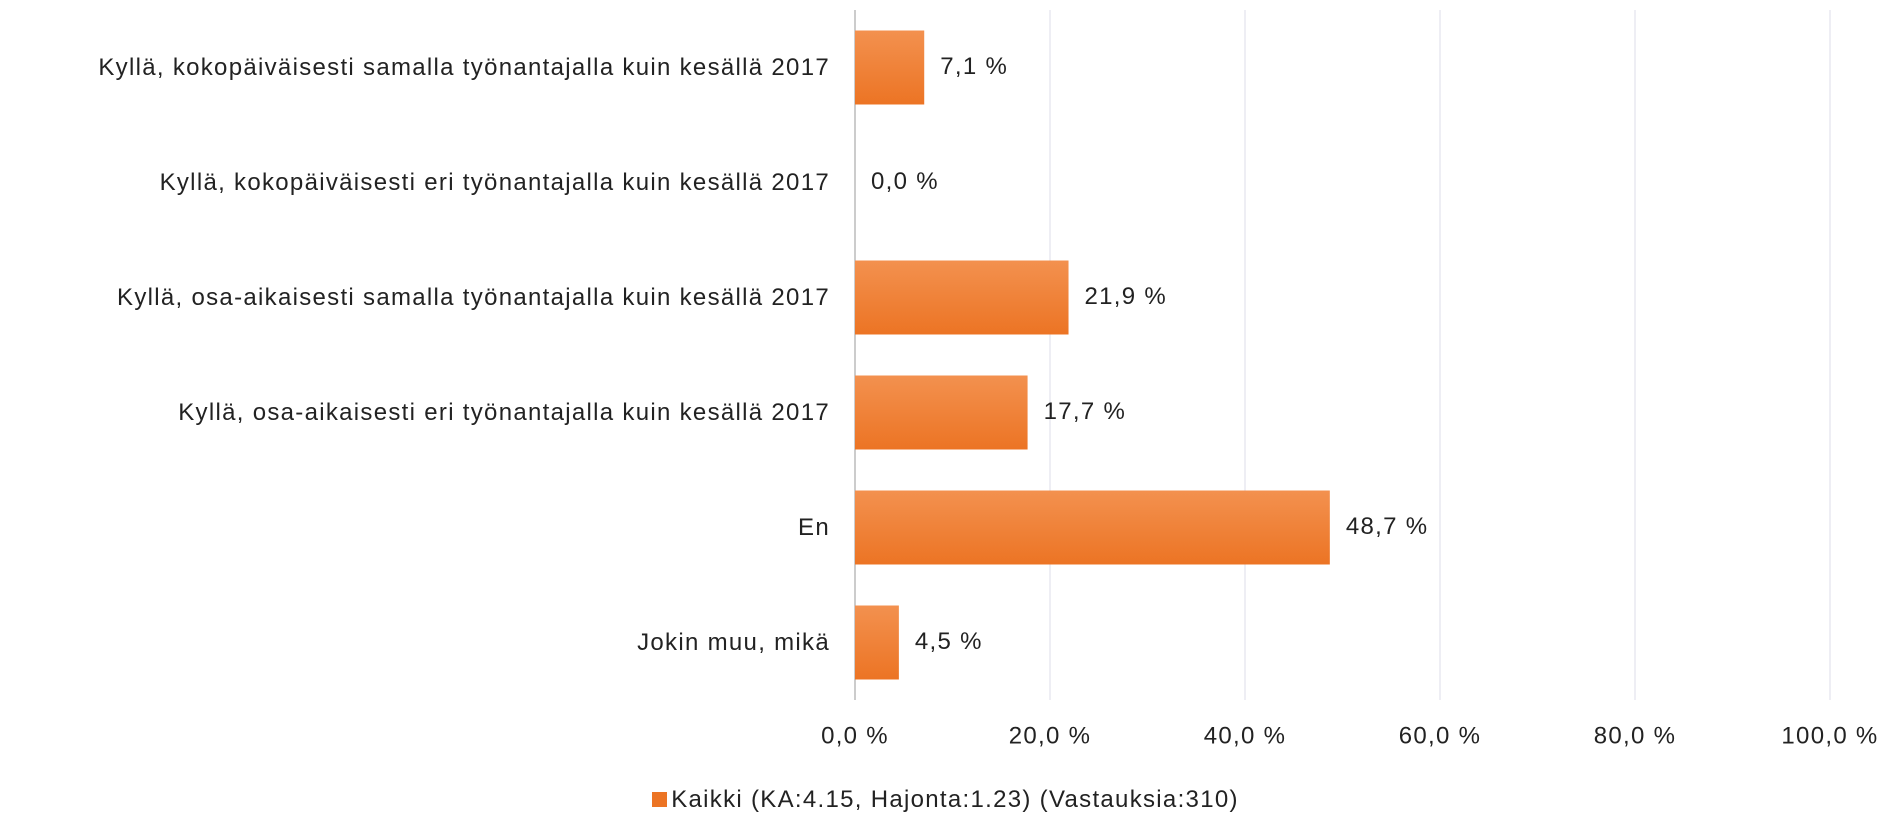  Describe the element at coordinates (1245, 735) in the screenshot. I see `x-tick-label: 40,0 %` at that location.